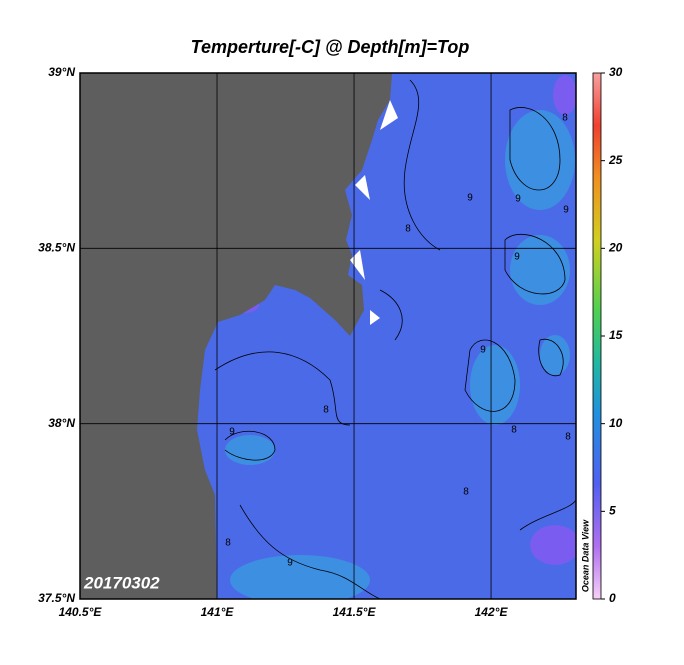  What do you see at coordinates (616, 72) in the screenshot?
I see `colorbar-tick-label: 30` at bounding box center [616, 72].